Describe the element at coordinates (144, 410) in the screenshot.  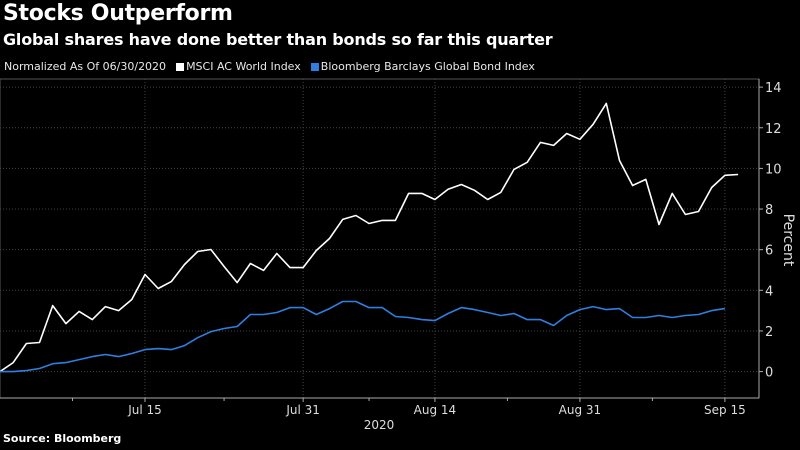
I see `x-tick-label: Jul 15` at that location.